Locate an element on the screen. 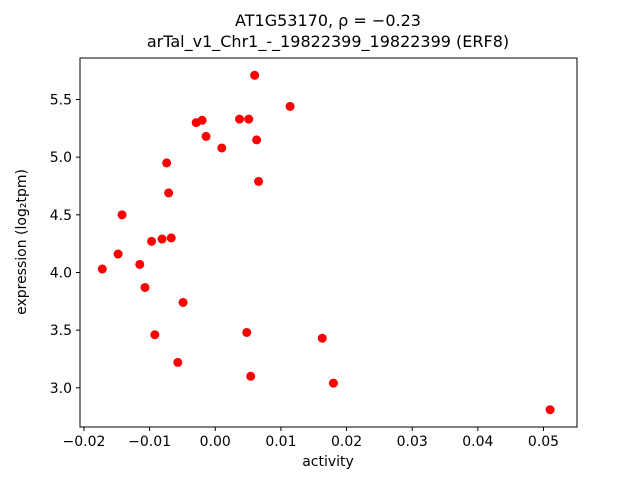 This screenshot has width=640, height=480. y-tick-label: 5.5 is located at coordinates (61, 101).